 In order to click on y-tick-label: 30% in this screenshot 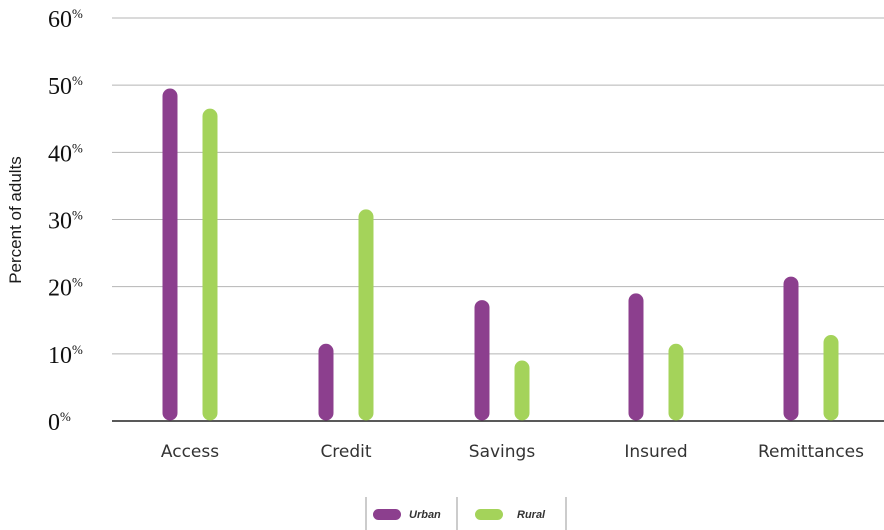, I will do `click(65, 221)`.